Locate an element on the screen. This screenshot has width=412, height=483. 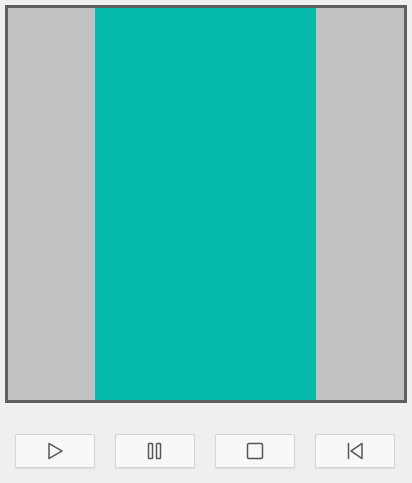
stop-icon is located at coordinates (255, 451).